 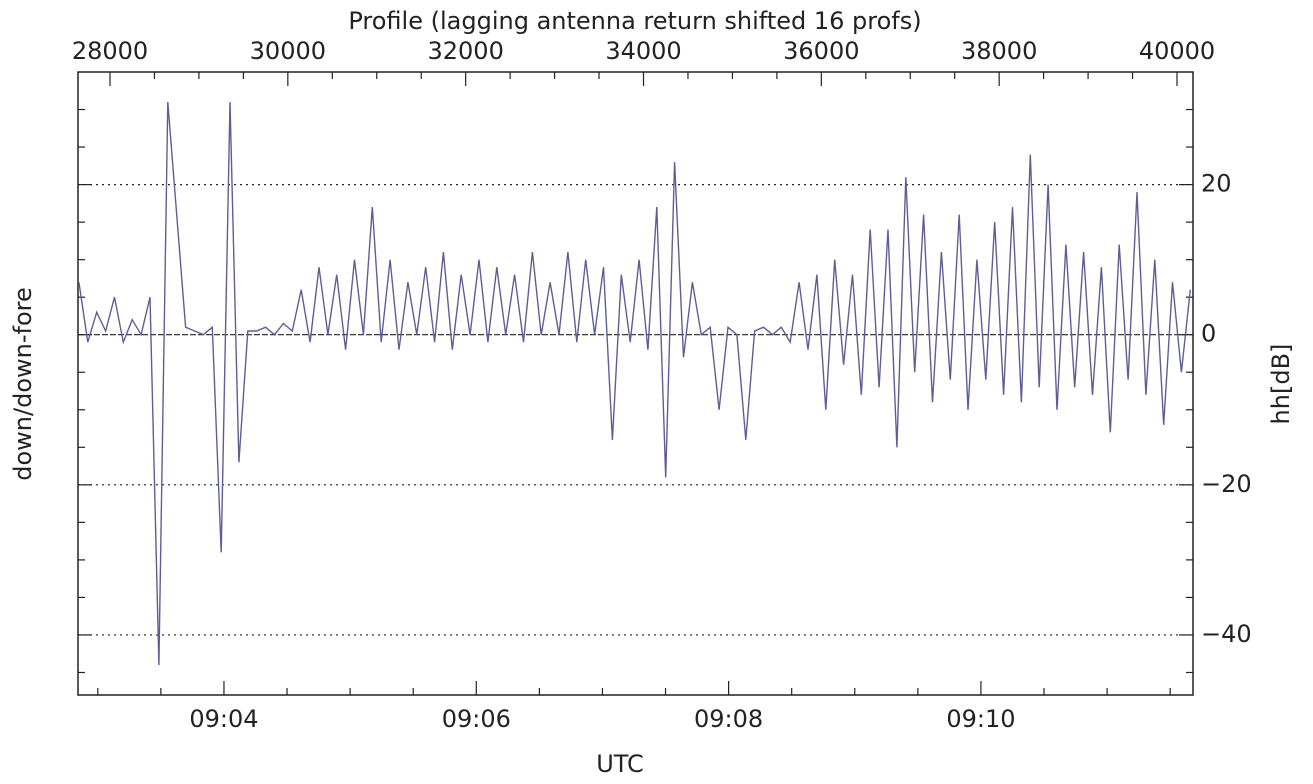 What do you see at coordinates (821, 51) in the screenshot?
I see `x-tick-label: 36000` at bounding box center [821, 51].